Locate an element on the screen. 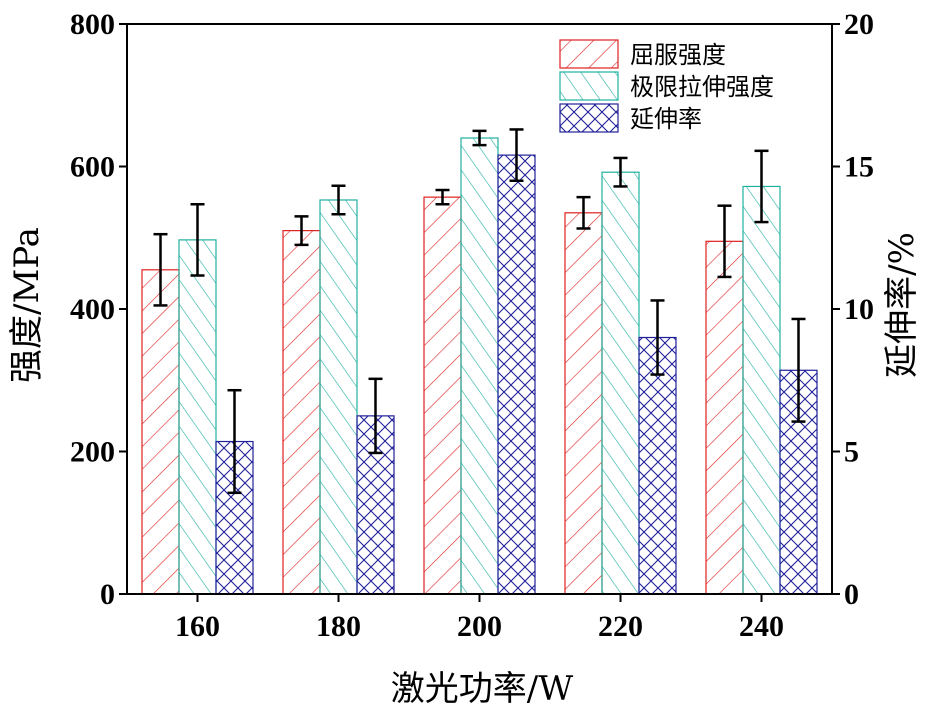 The height and width of the screenshot is (714, 944). x-tick-label: 220 is located at coordinates (620, 626).